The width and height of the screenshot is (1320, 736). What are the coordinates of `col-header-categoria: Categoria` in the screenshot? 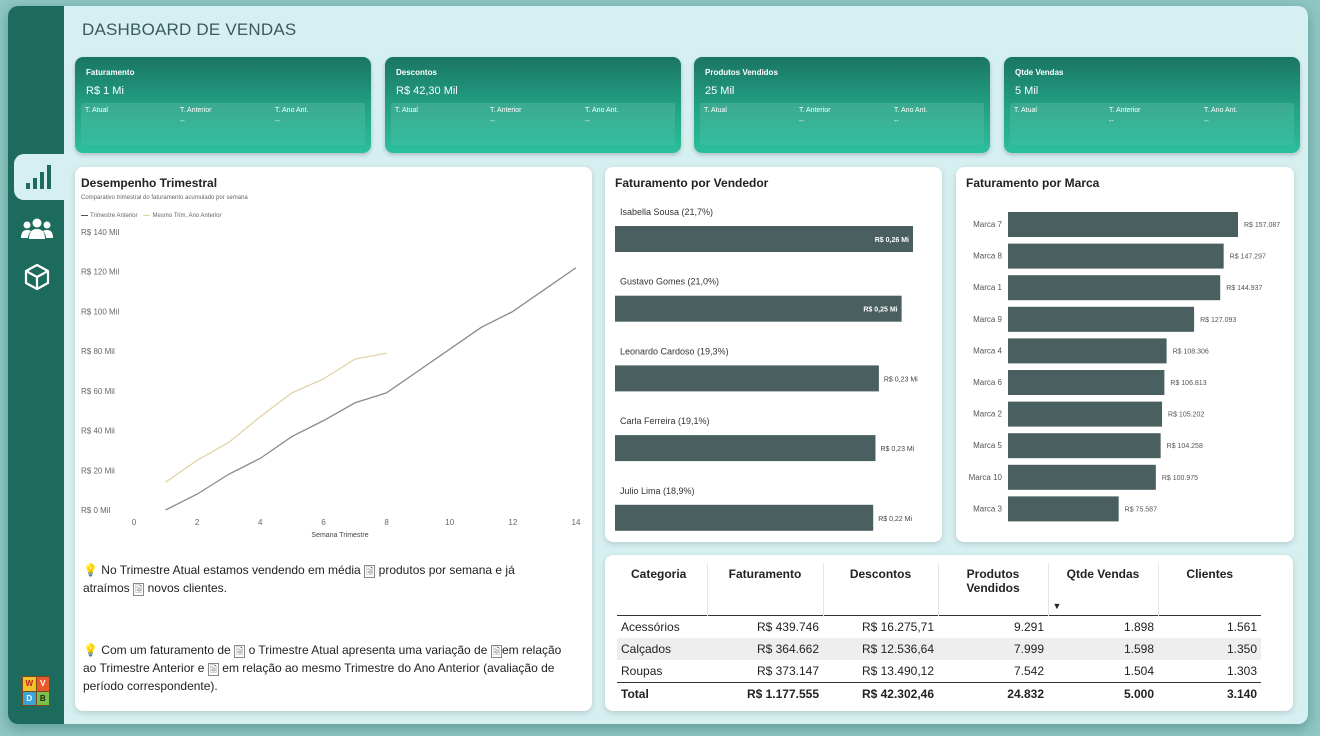 It's located at (662, 589).